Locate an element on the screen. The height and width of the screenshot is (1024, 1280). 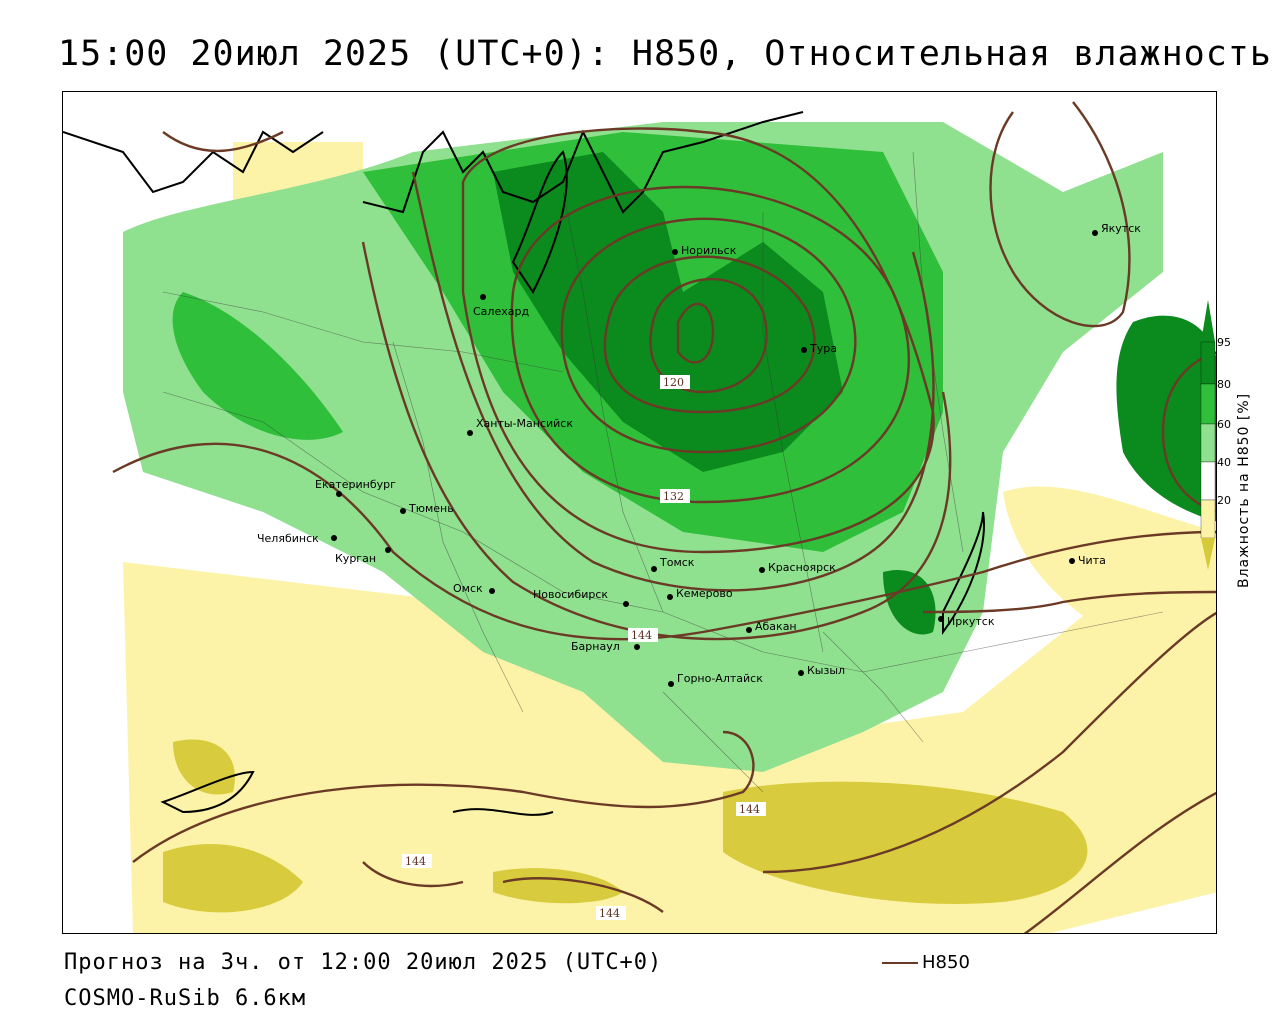
city-label-kemerovo: Кемерово is located at coordinates (704, 593).